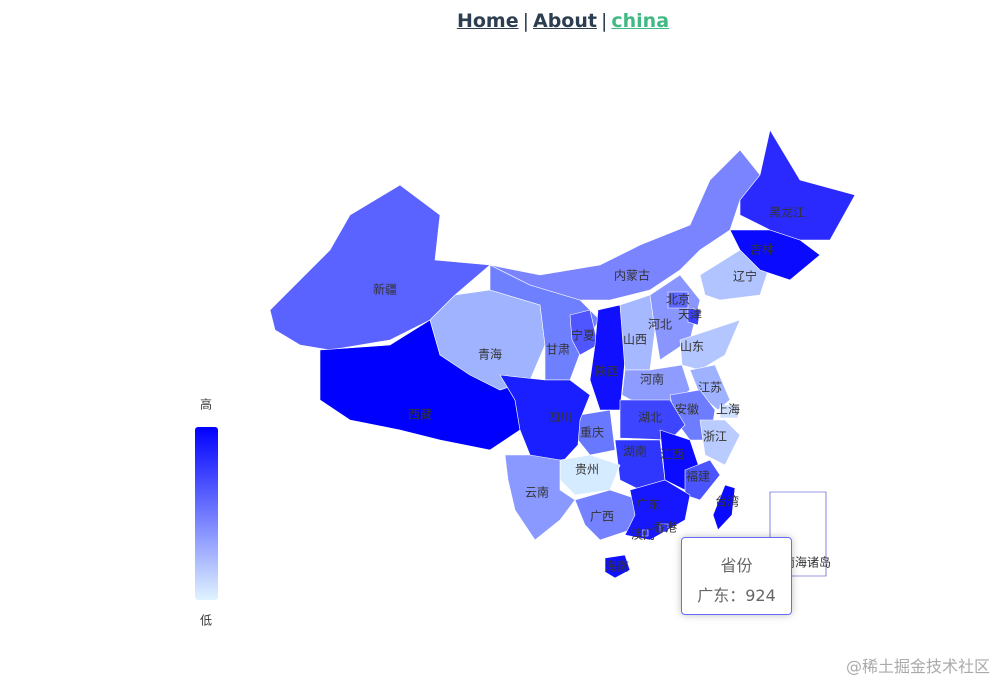 Image resolution: width=1008 pixels, height=695 pixels. Describe the element at coordinates (745, 276) in the screenshot. I see `province-label: 辽宁` at that location.